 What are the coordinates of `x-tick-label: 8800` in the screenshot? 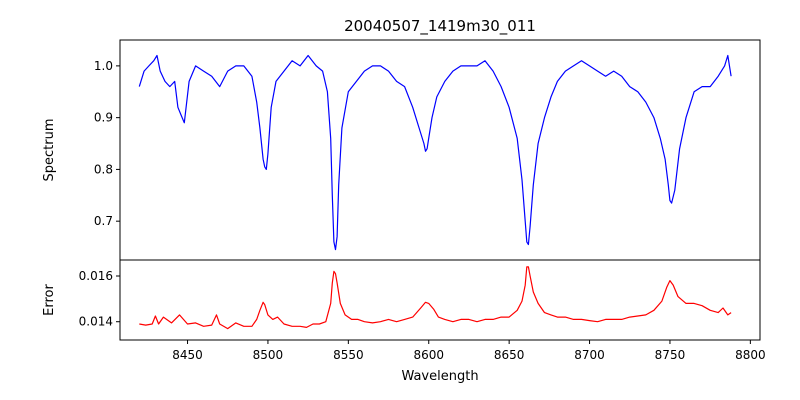 It's located at (750, 355).